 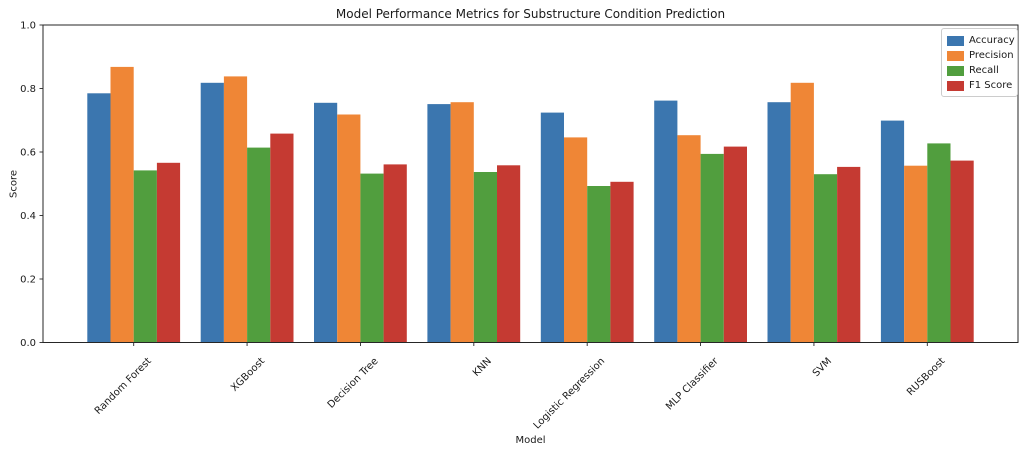 I want to click on bar-logistic-regression-recall, so click(x=599, y=264).